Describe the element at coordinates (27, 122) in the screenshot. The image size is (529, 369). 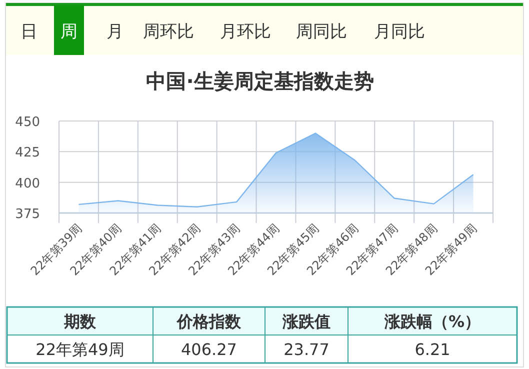
I see `y-tick-label: 450` at that location.